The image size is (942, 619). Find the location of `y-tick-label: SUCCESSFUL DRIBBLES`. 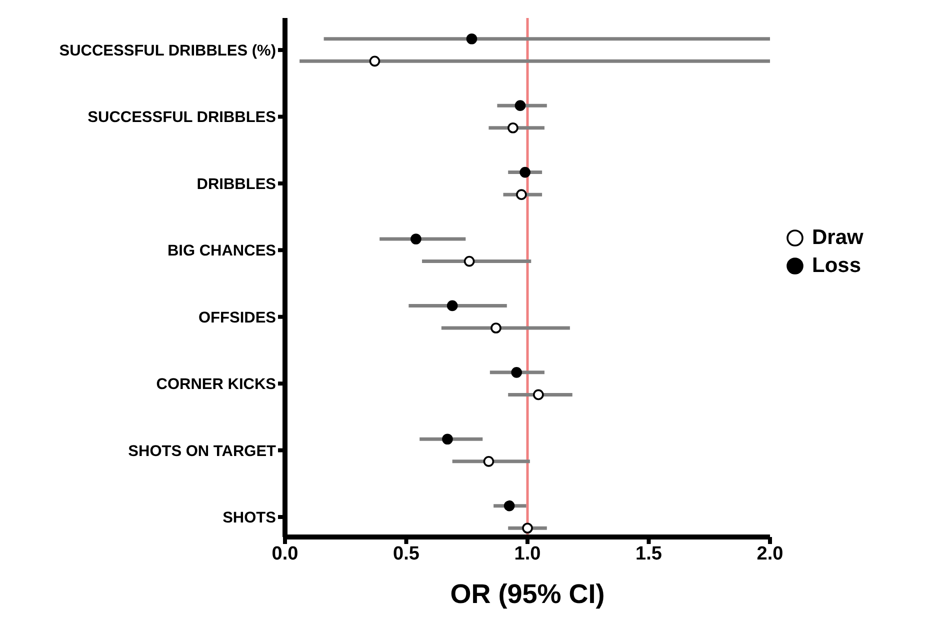

y-tick-label: SUCCESSFUL DRIBBLES is located at coordinates (182, 117).